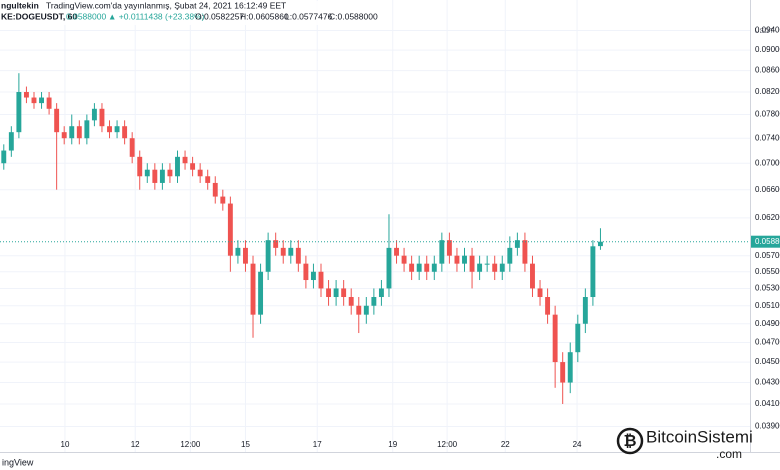 This screenshot has height=470, width=780. I want to click on x-tick-label: 24, so click(577, 444).